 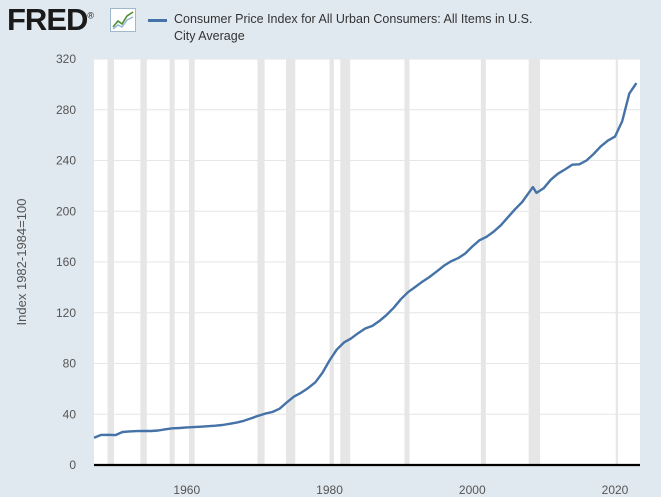 I want to click on y-tick-label-240: 240, so click(x=66, y=161).